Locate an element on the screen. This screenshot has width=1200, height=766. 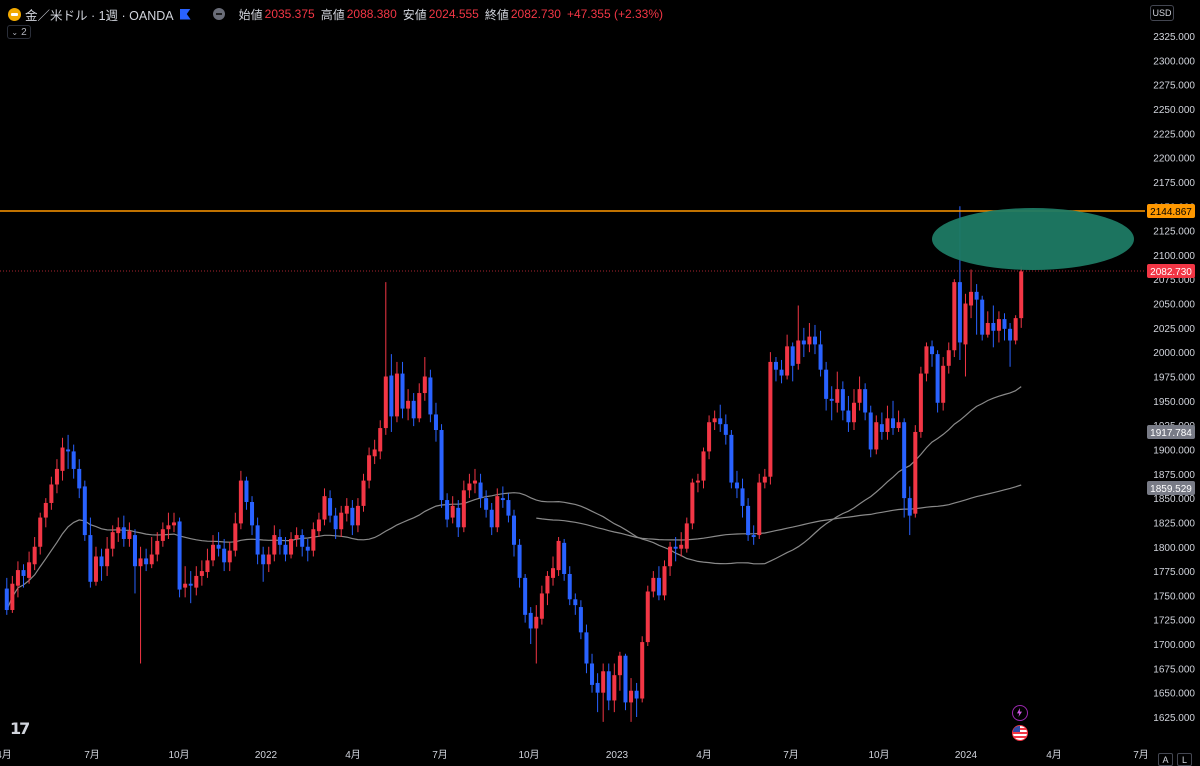
lightning-icon is located at coordinates (1020, 713).